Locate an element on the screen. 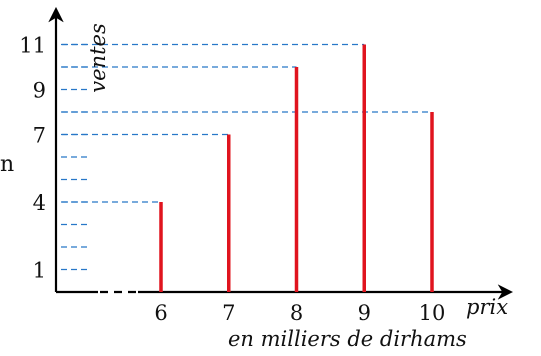 The width and height of the screenshot is (541, 356). y-tick-label: 1 is located at coordinates (39, 271).